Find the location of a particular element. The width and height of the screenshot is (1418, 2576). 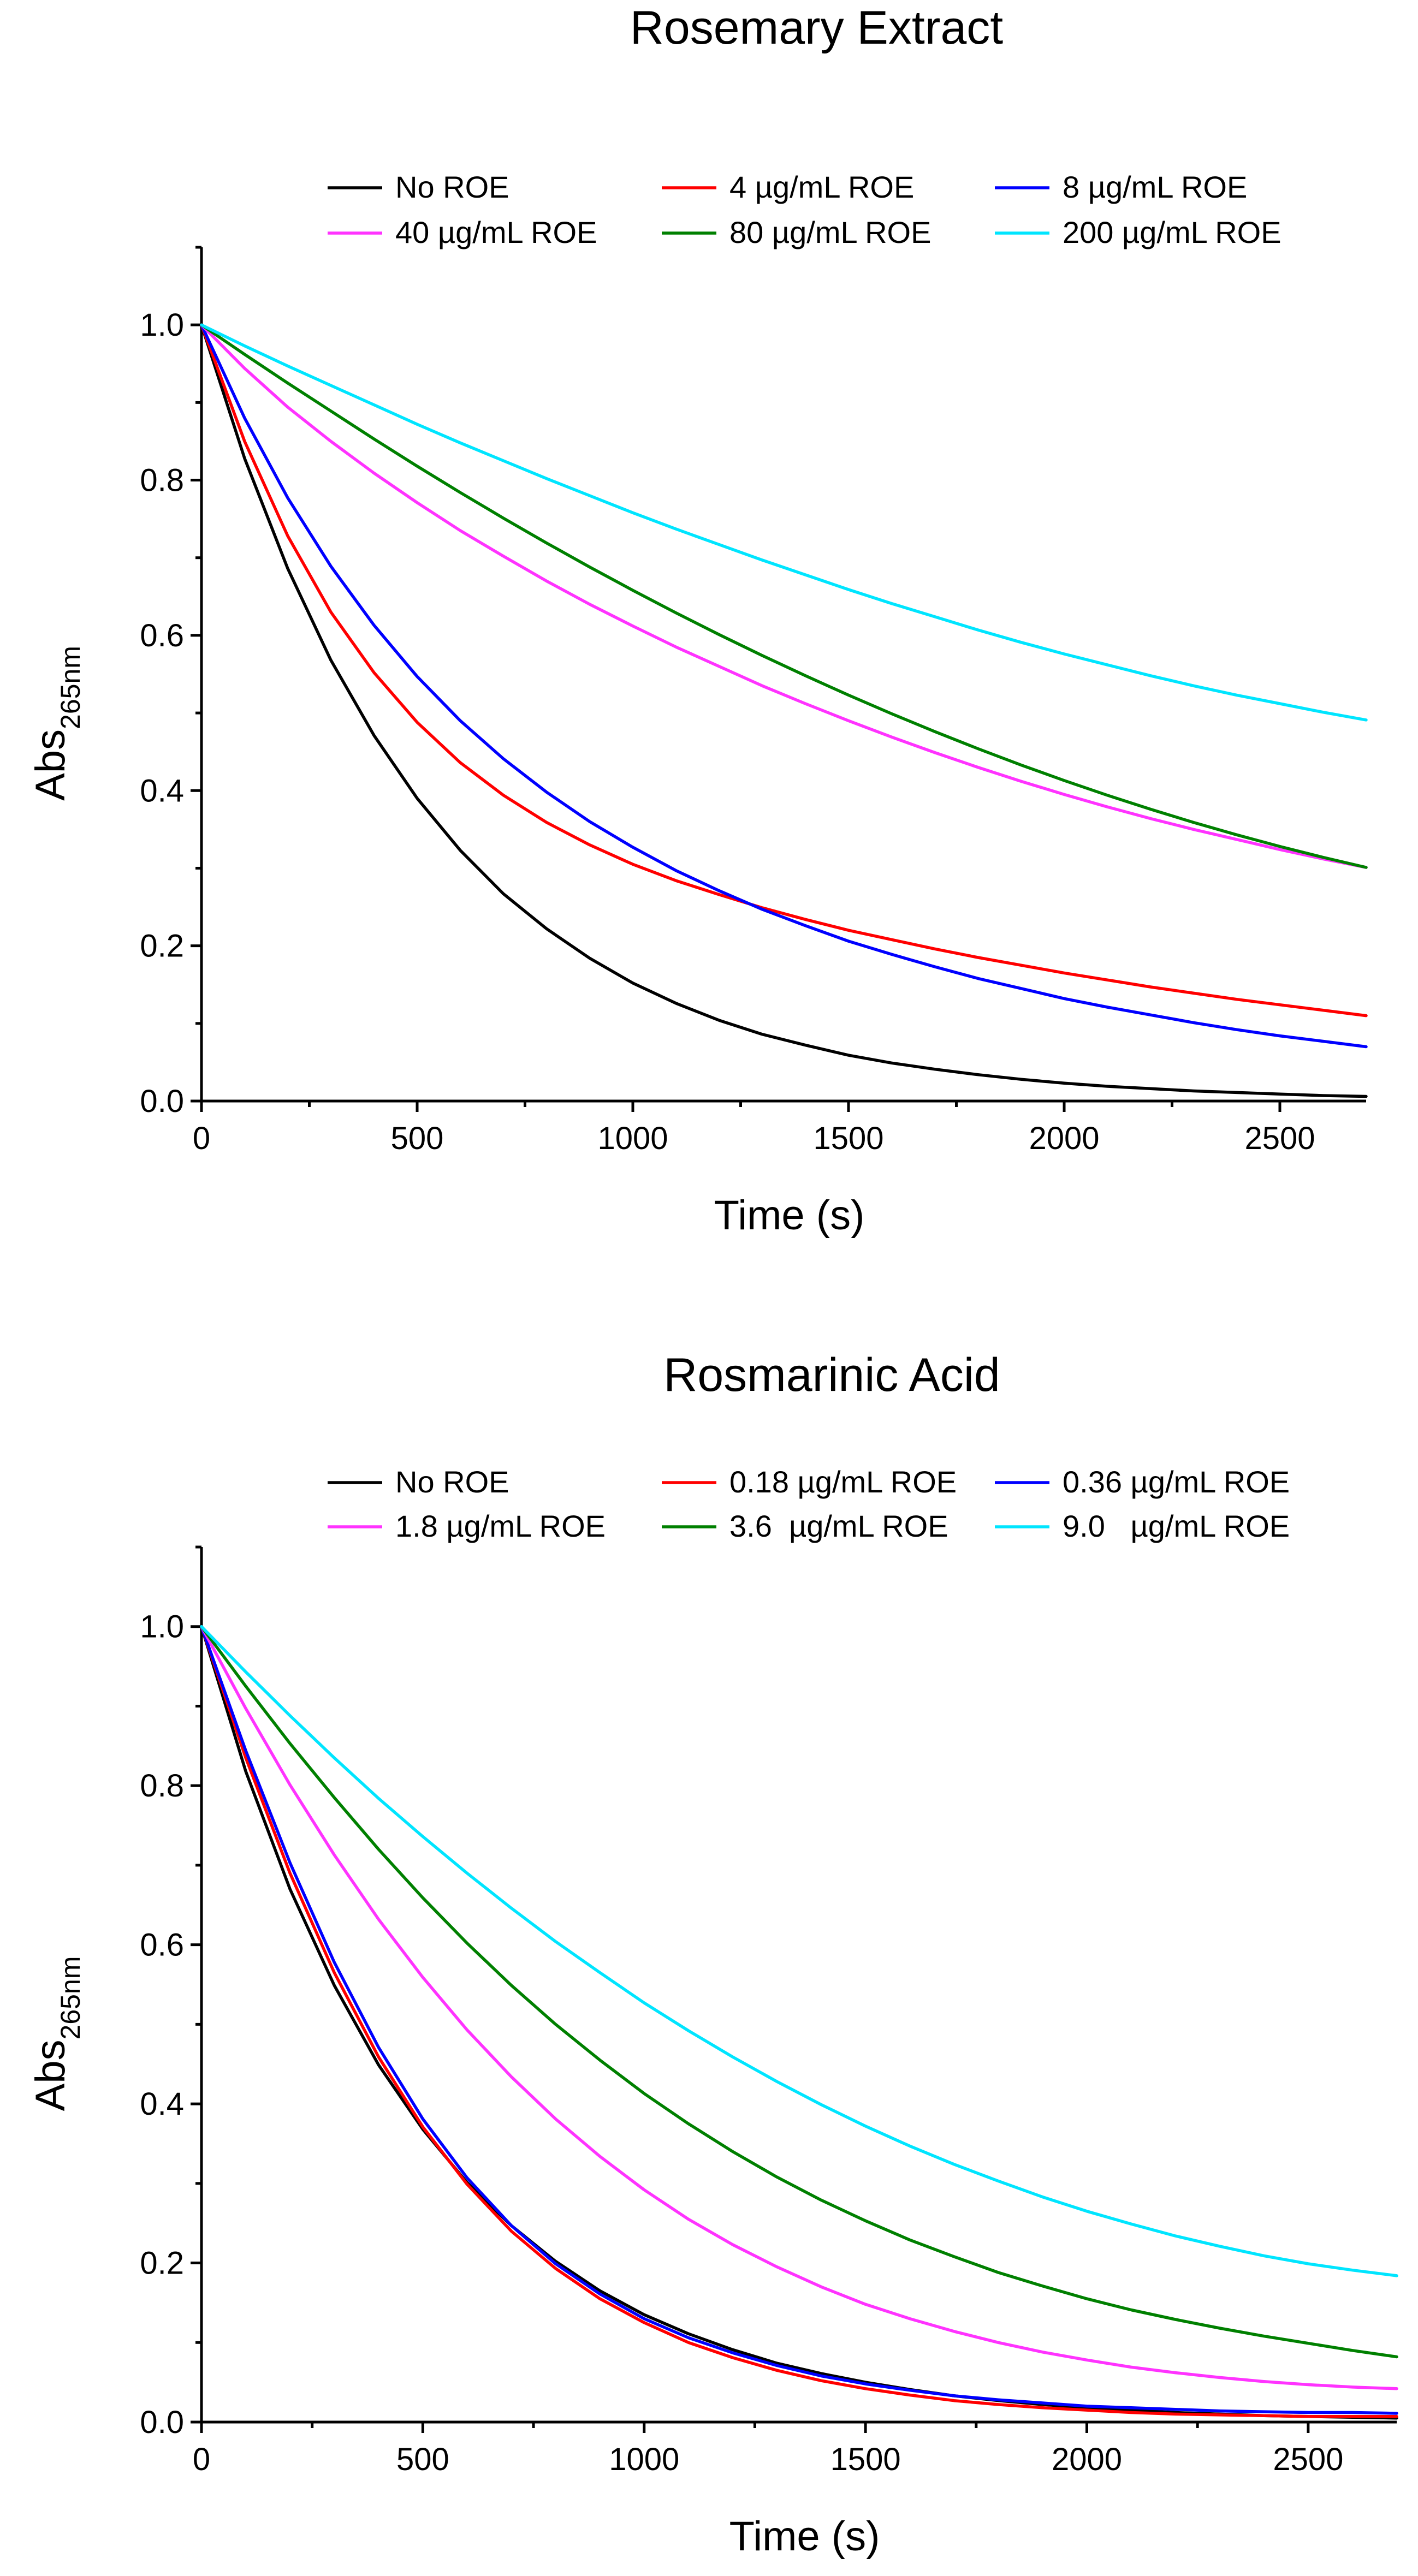

legend-item: 0.36 µg/mL ROE is located at coordinates (1142, 1482).